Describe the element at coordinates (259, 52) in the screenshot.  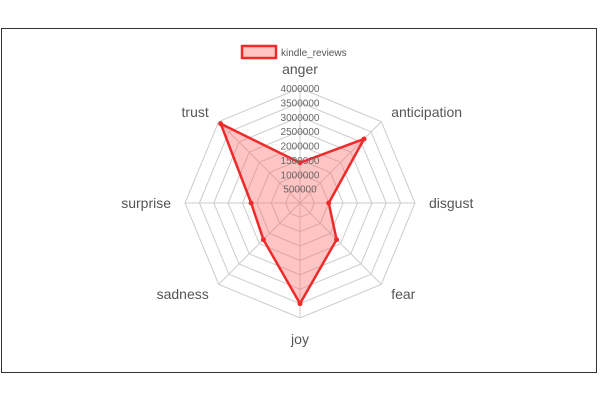
I see `legend-swatch-kindle-reviews` at that location.